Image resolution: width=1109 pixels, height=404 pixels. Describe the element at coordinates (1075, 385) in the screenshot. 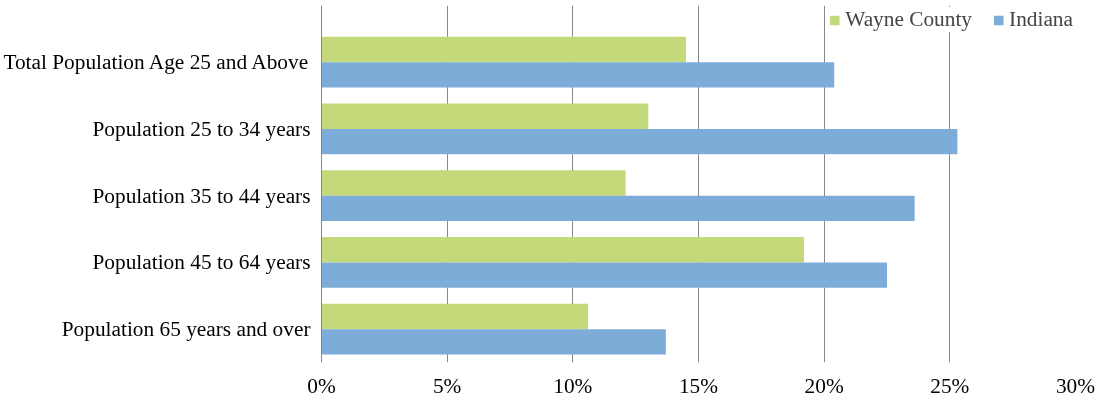

I see `x-tick-label: 30%` at that location.